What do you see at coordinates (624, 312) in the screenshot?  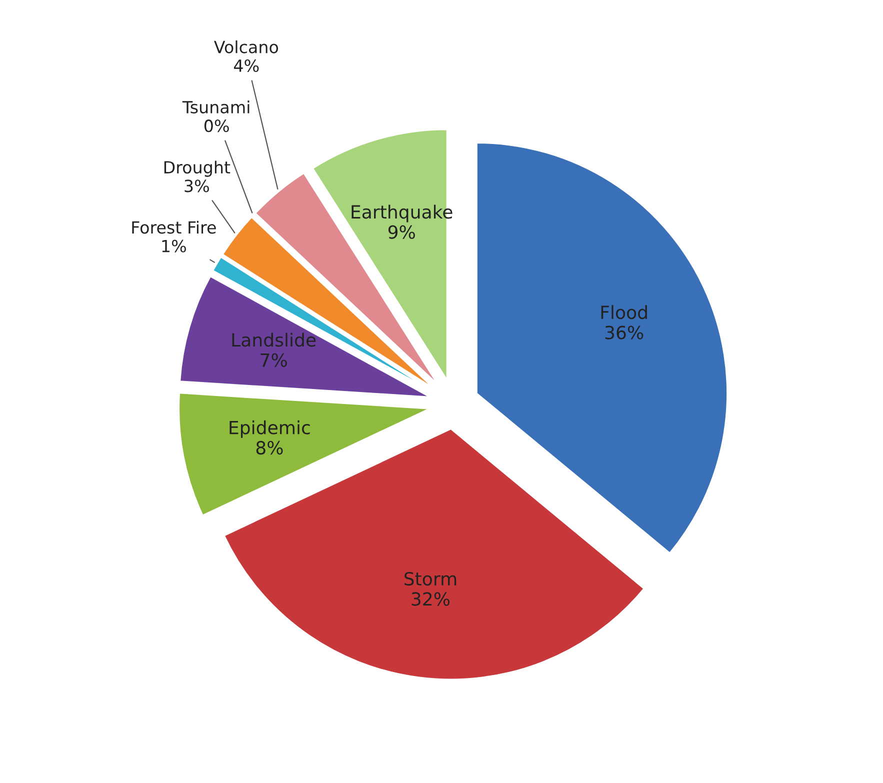 I see `slice-label: Flood` at bounding box center [624, 312].